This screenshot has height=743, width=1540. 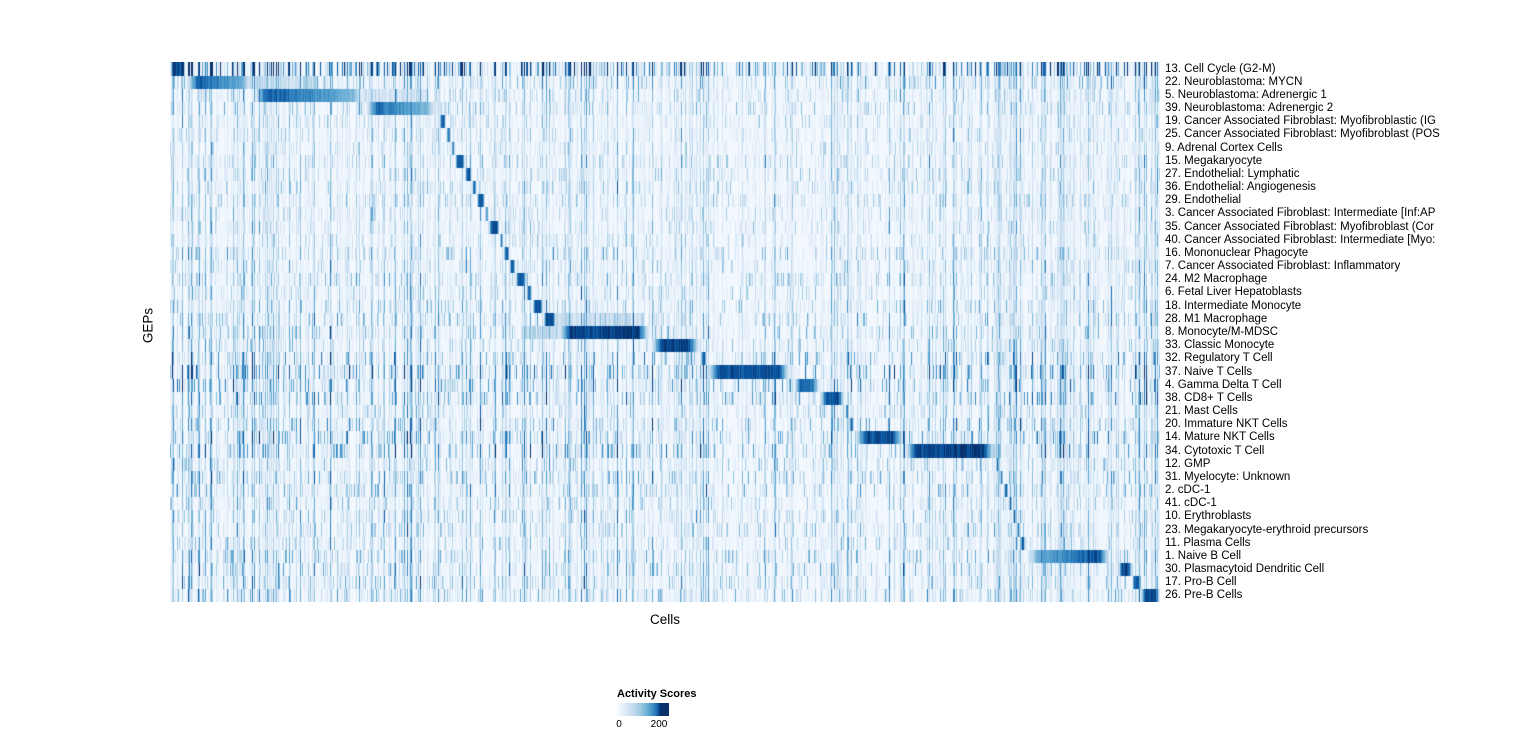 What do you see at coordinates (1220, 68) in the screenshot?
I see `gep-row-label: 13. Cell Cycle (G2-M)` at bounding box center [1220, 68].